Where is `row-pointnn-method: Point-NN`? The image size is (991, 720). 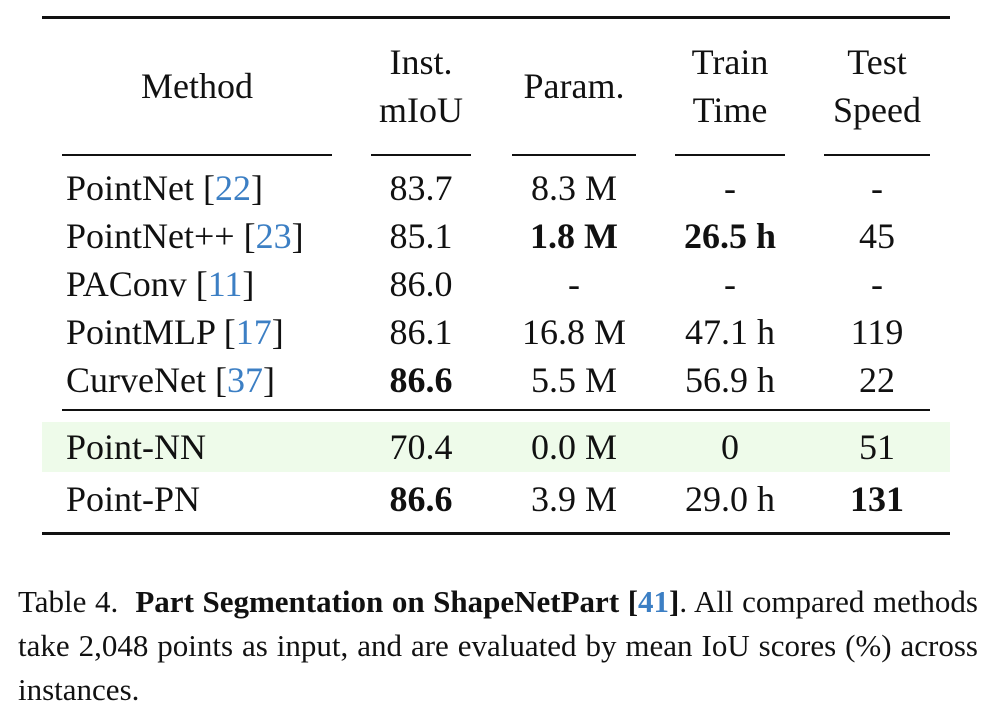
row-pointnn-method: Point-NN is located at coordinates (136, 447).